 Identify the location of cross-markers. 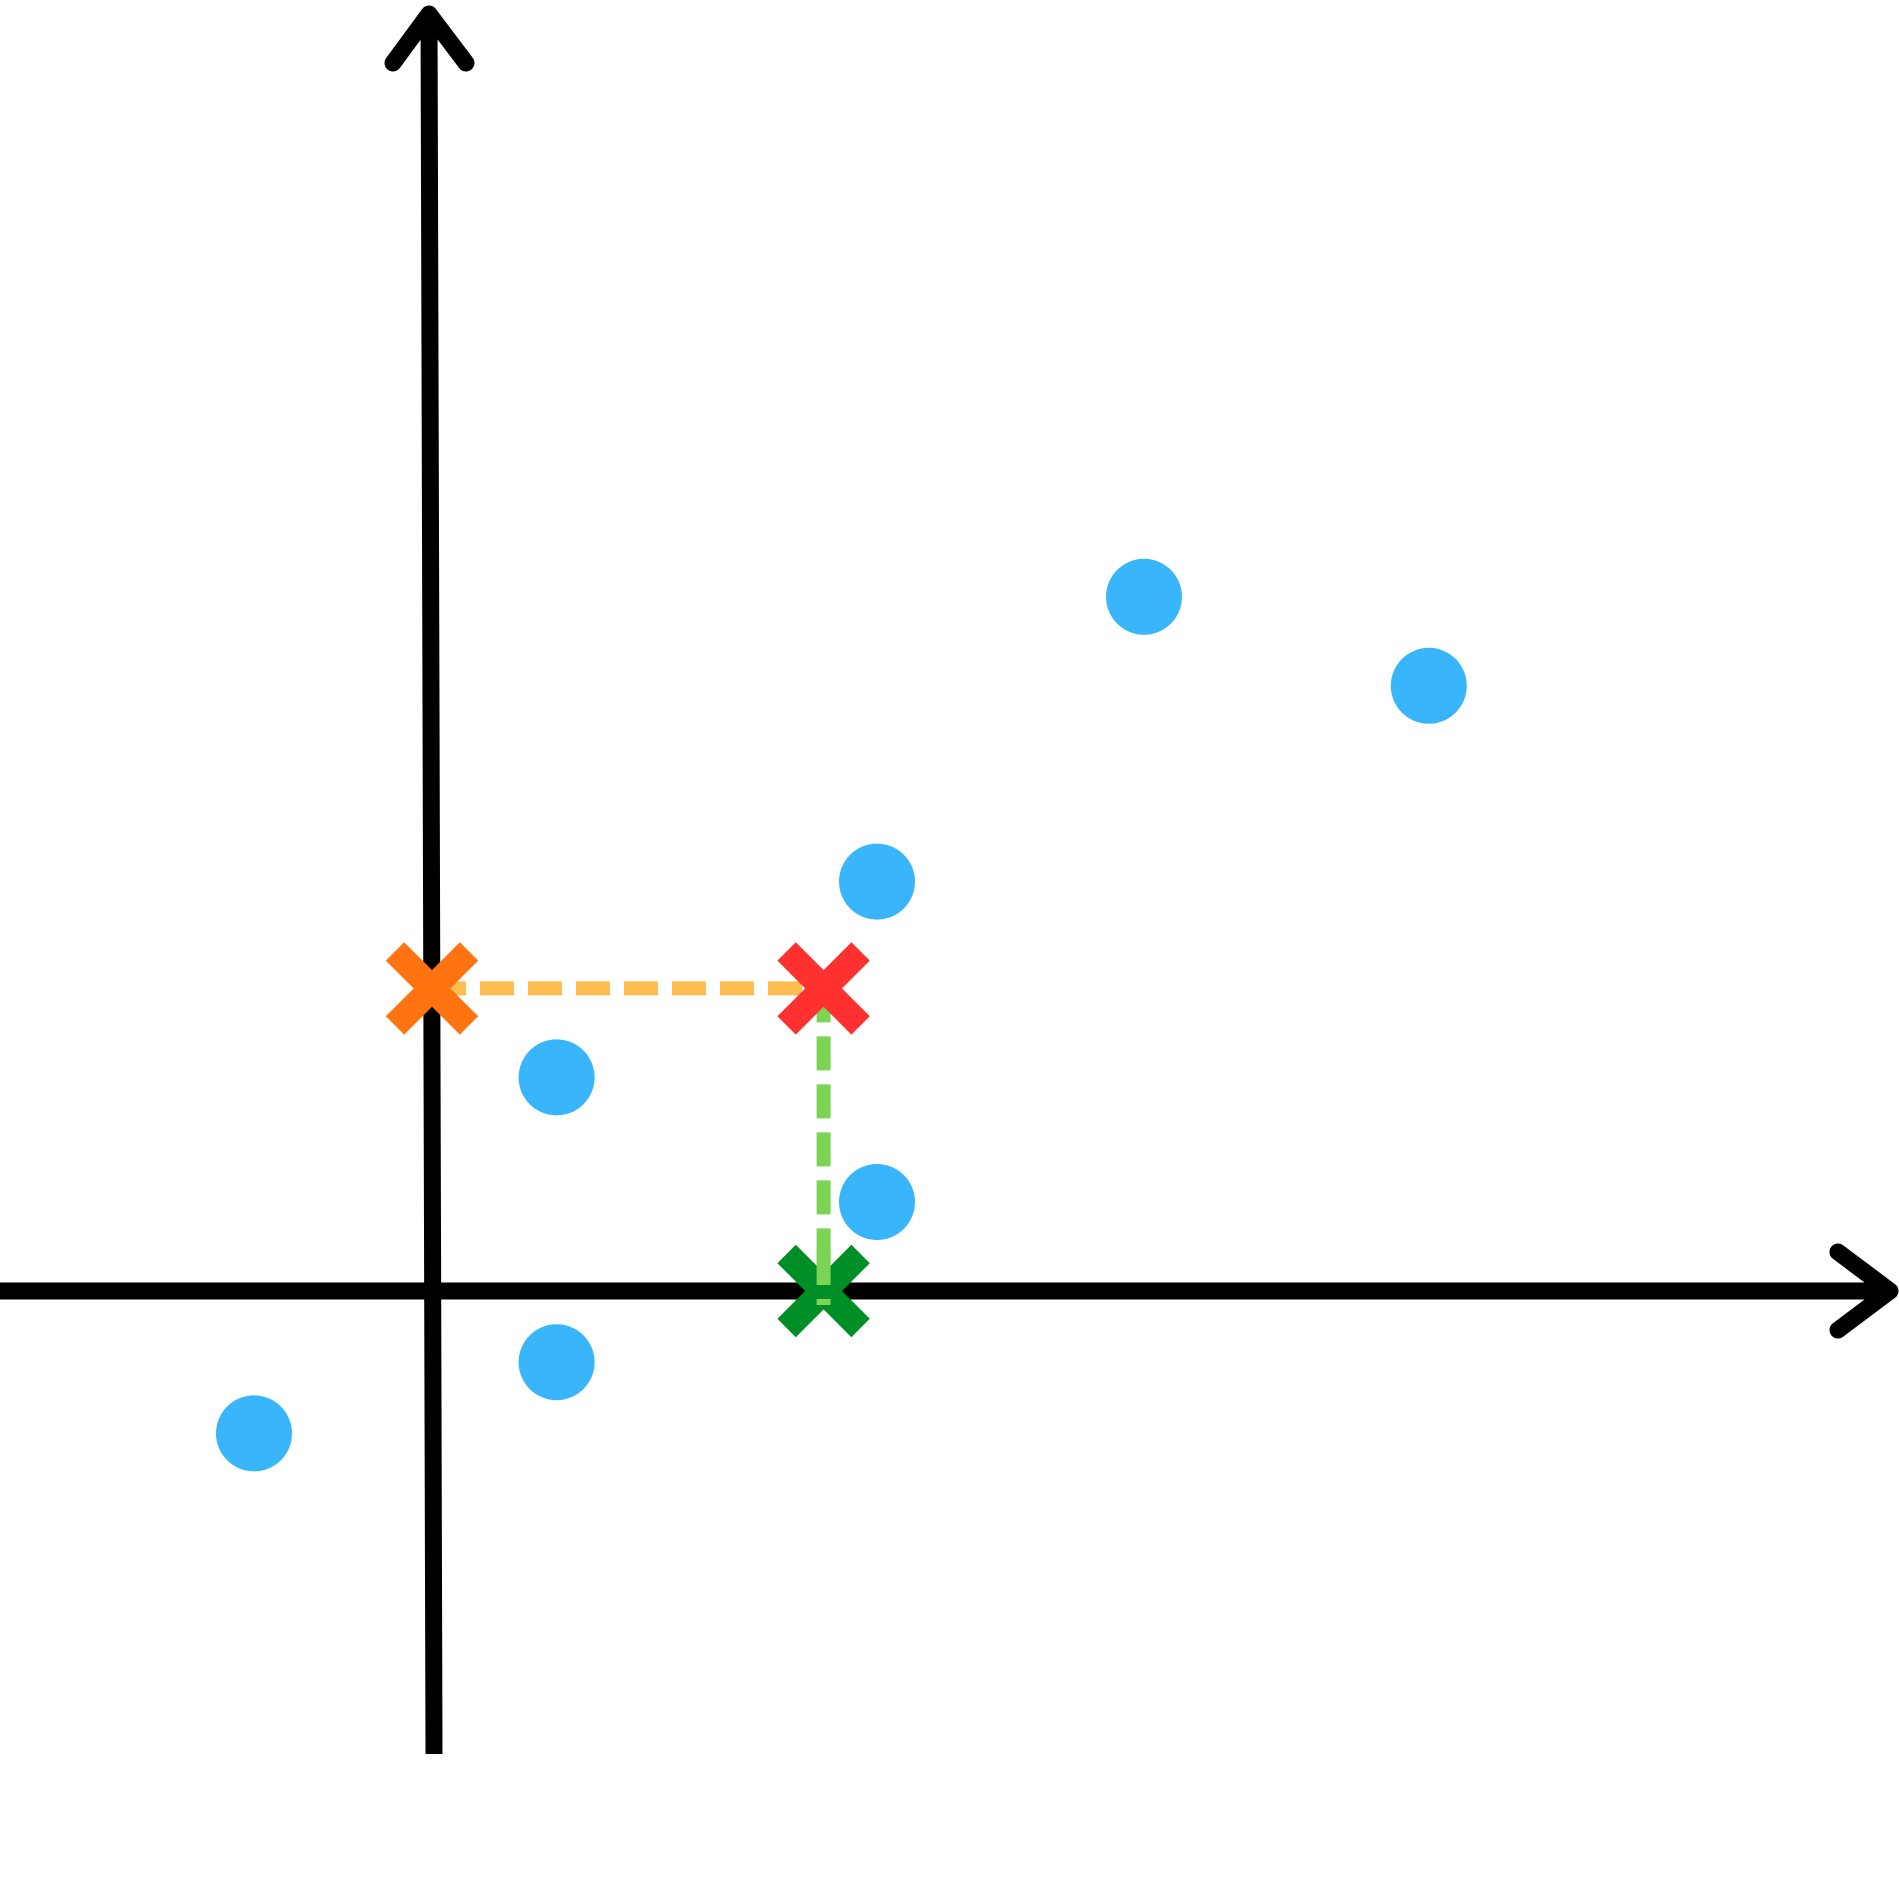
(628, 1139).